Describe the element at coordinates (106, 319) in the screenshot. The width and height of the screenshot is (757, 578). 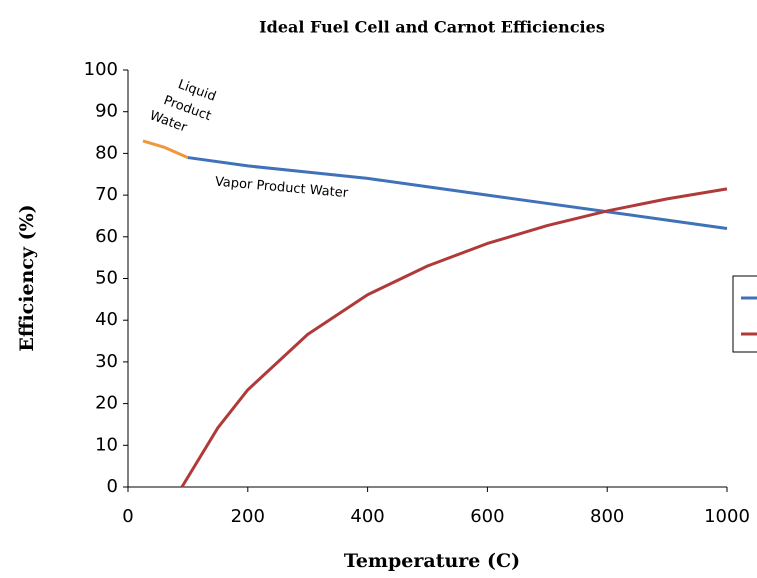
I see `y-tick-label: 40` at that location.